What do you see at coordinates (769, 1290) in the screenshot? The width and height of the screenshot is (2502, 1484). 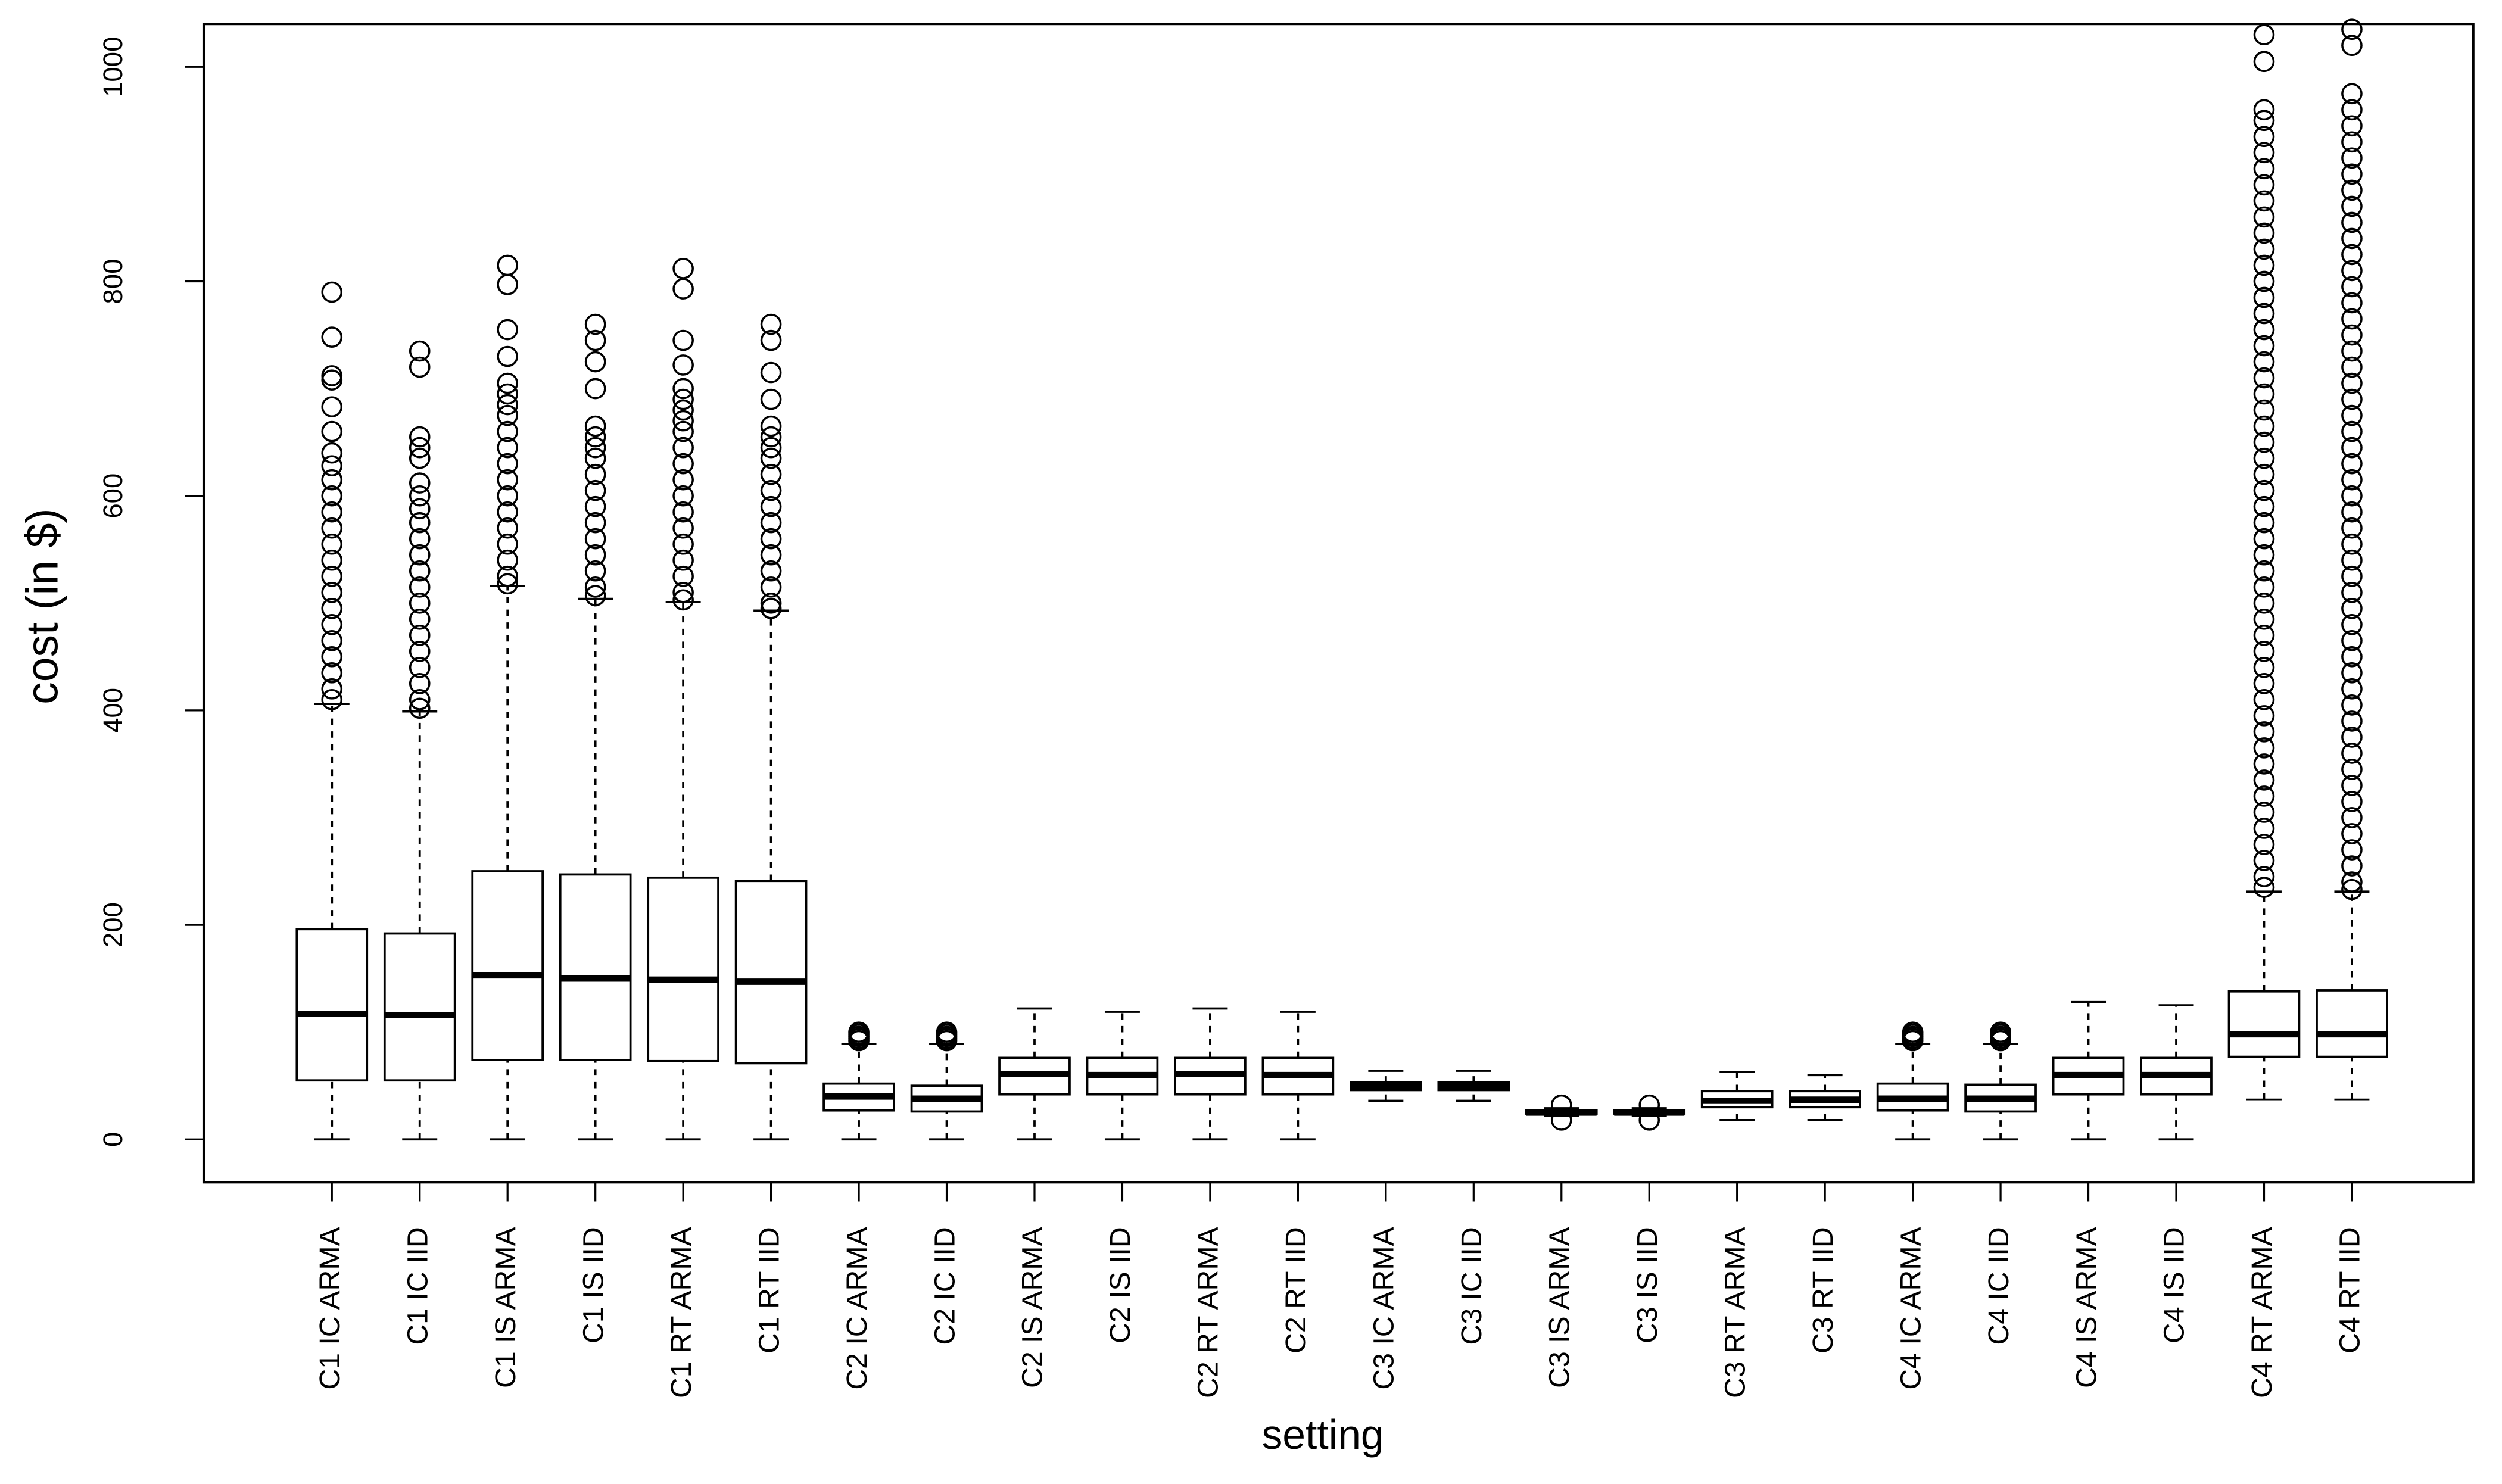 I see `x-tick-label: C1 RT IID` at bounding box center [769, 1290].